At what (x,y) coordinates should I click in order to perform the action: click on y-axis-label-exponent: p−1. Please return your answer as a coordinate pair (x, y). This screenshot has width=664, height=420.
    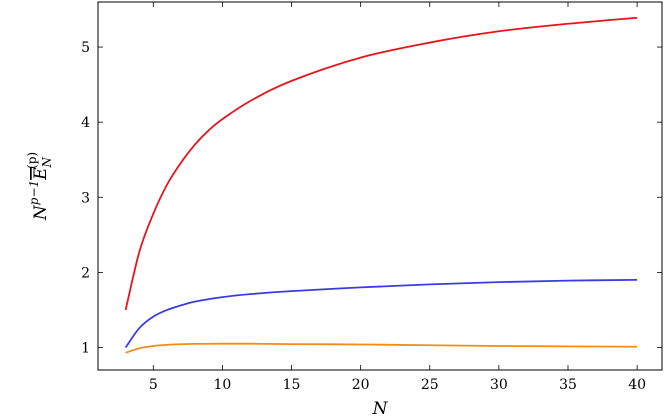
    Looking at the image, I should click on (34, 192).